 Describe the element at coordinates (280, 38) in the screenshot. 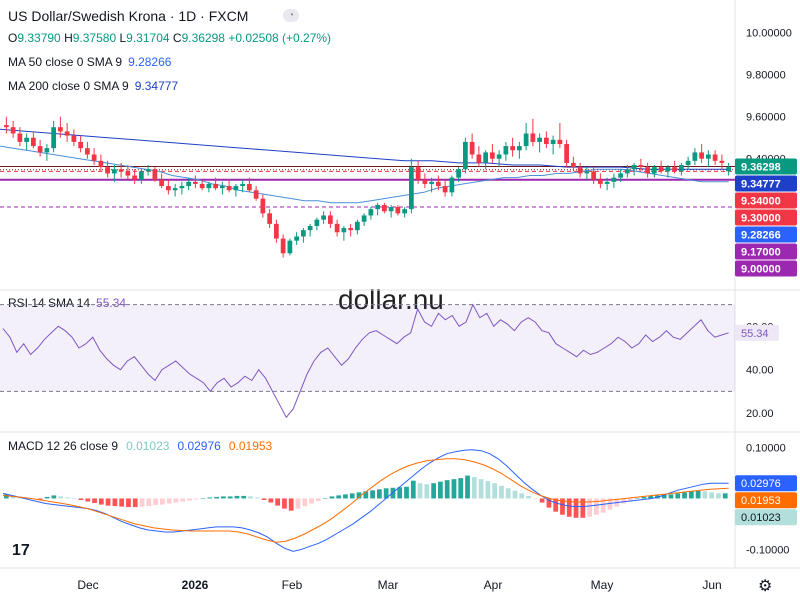

I see `change-value: +0.02508 (+0.27%)` at that location.